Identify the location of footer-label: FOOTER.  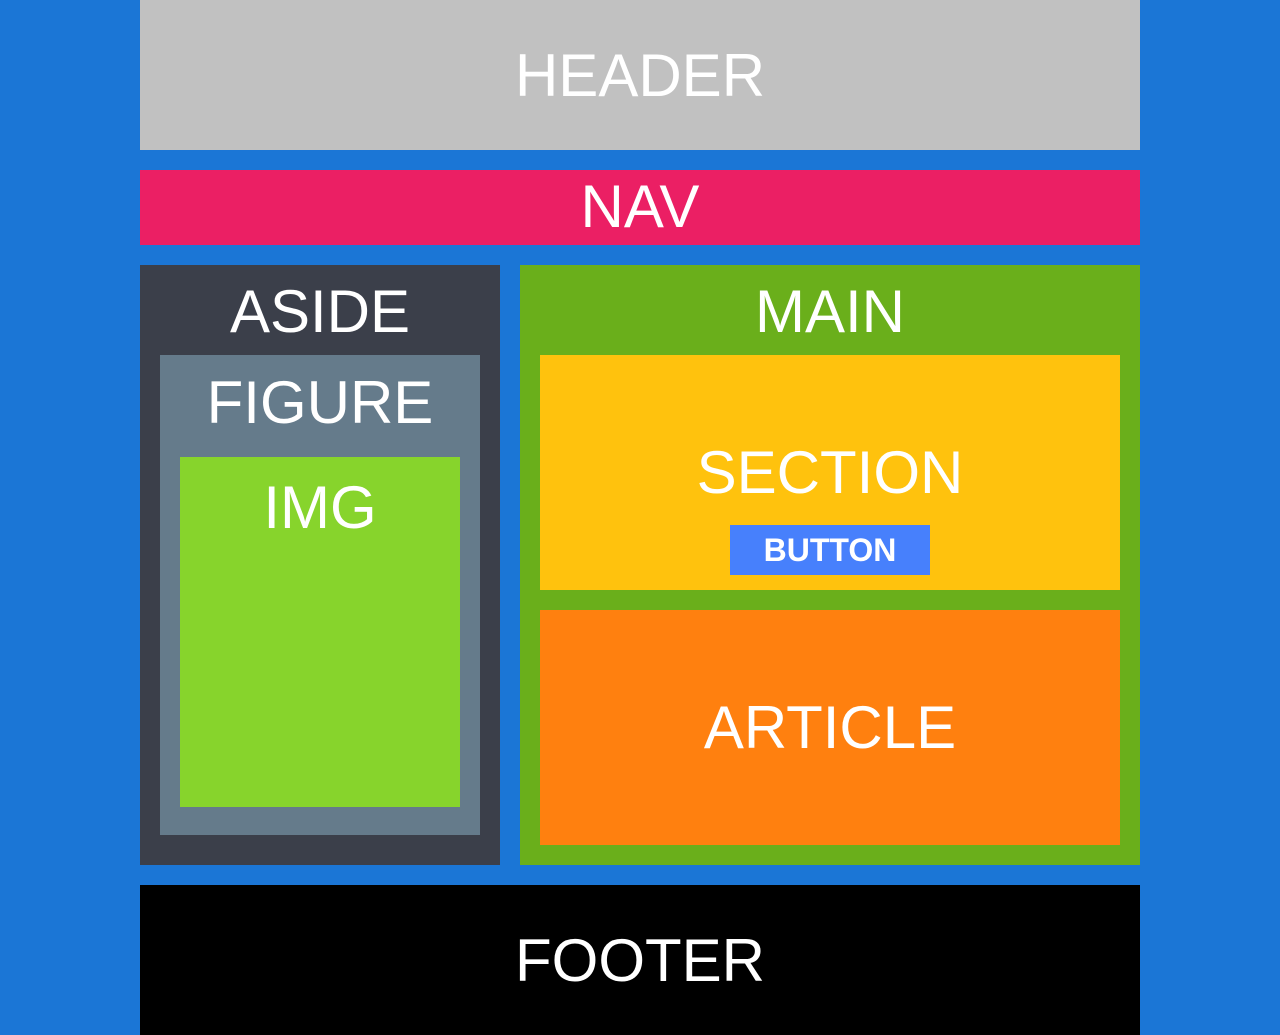
(640, 960).